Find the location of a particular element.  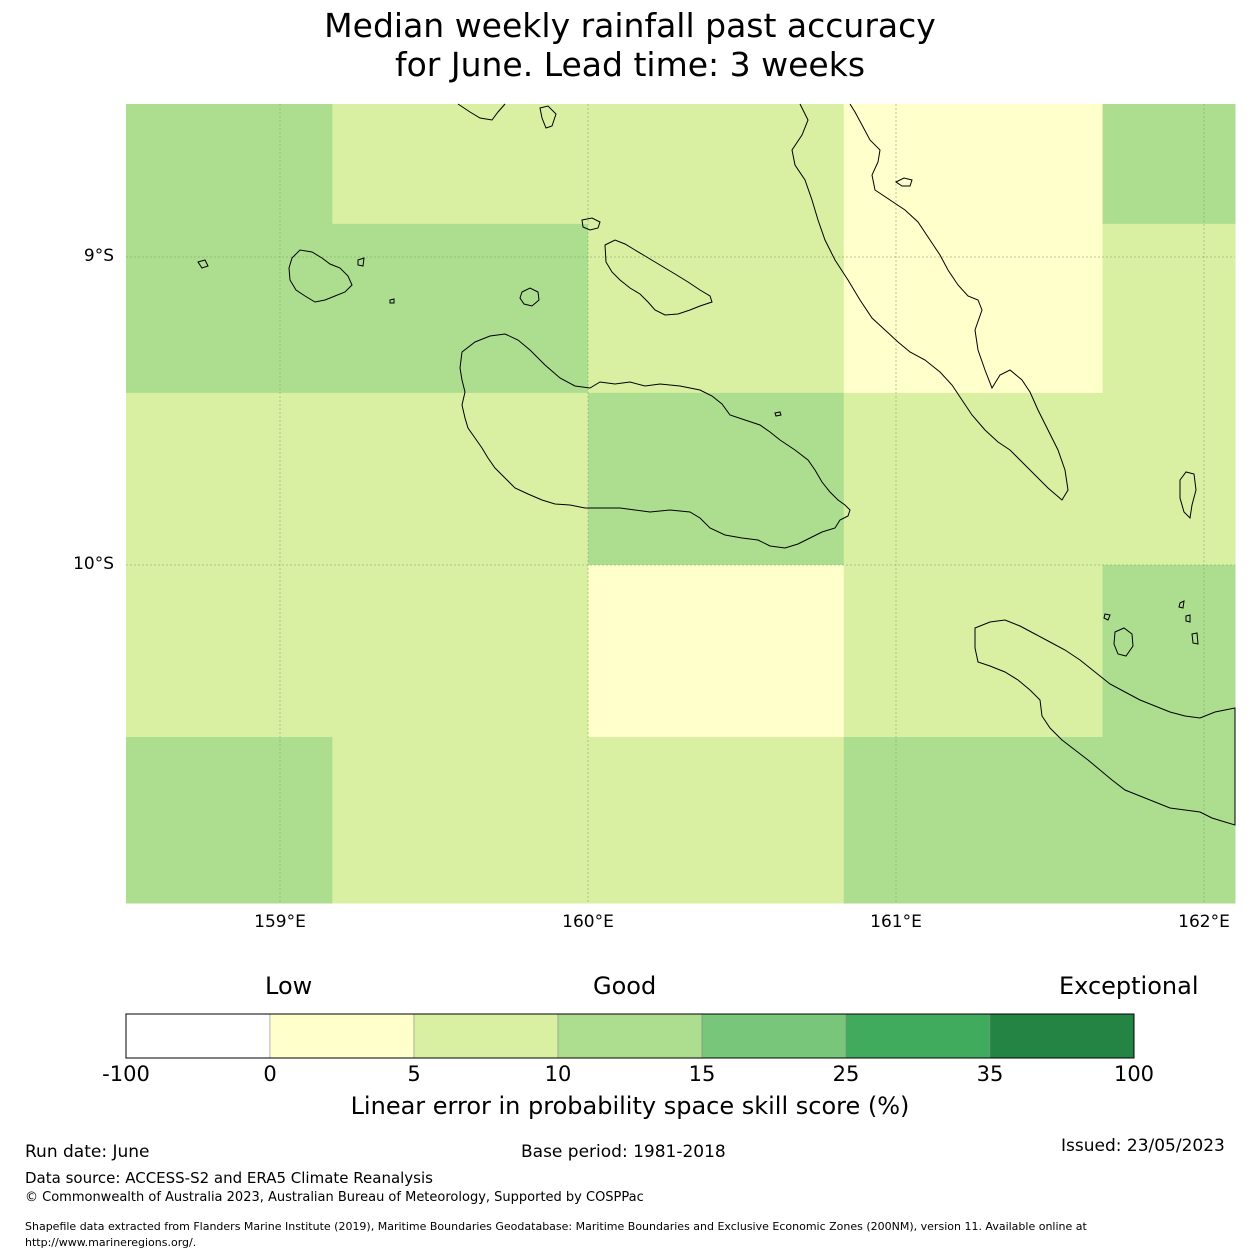

coastline-islet-e is located at coordinates (392, 301).